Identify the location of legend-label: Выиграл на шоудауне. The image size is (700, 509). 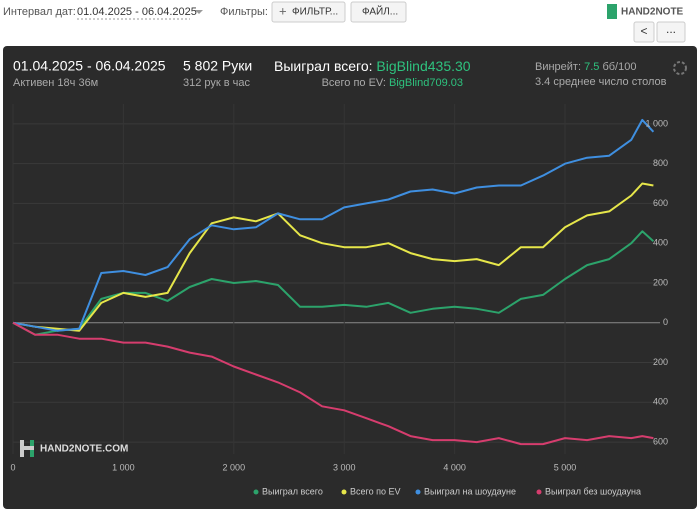
(470, 491).